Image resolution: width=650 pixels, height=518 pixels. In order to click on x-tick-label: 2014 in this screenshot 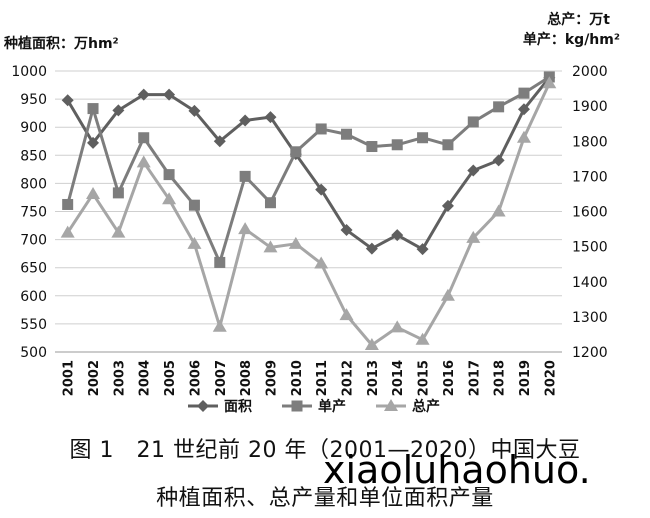, I will do `click(398, 378)`.